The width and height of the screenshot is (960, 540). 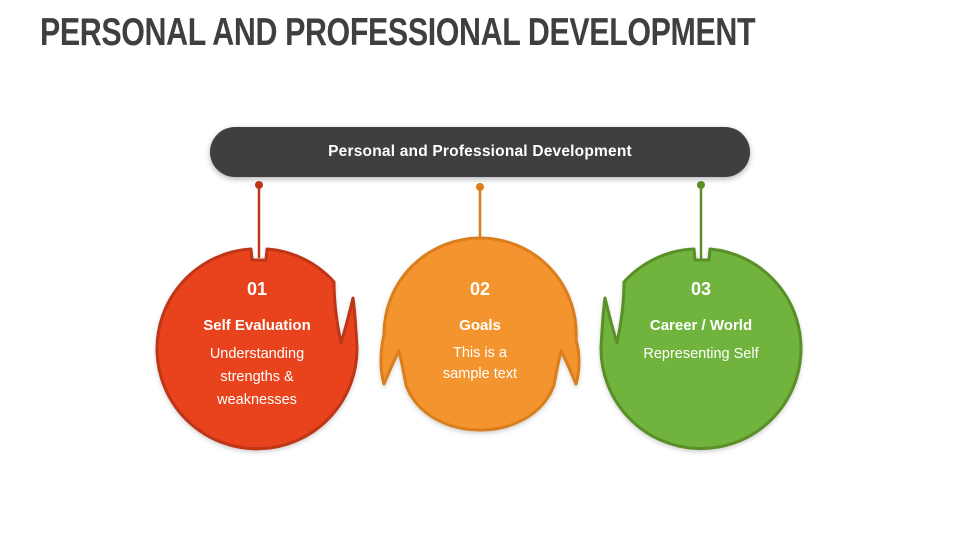 What do you see at coordinates (701, 354) in the screenshot?
I see `step-description: Representing Self` at bounding box center [701, 354].